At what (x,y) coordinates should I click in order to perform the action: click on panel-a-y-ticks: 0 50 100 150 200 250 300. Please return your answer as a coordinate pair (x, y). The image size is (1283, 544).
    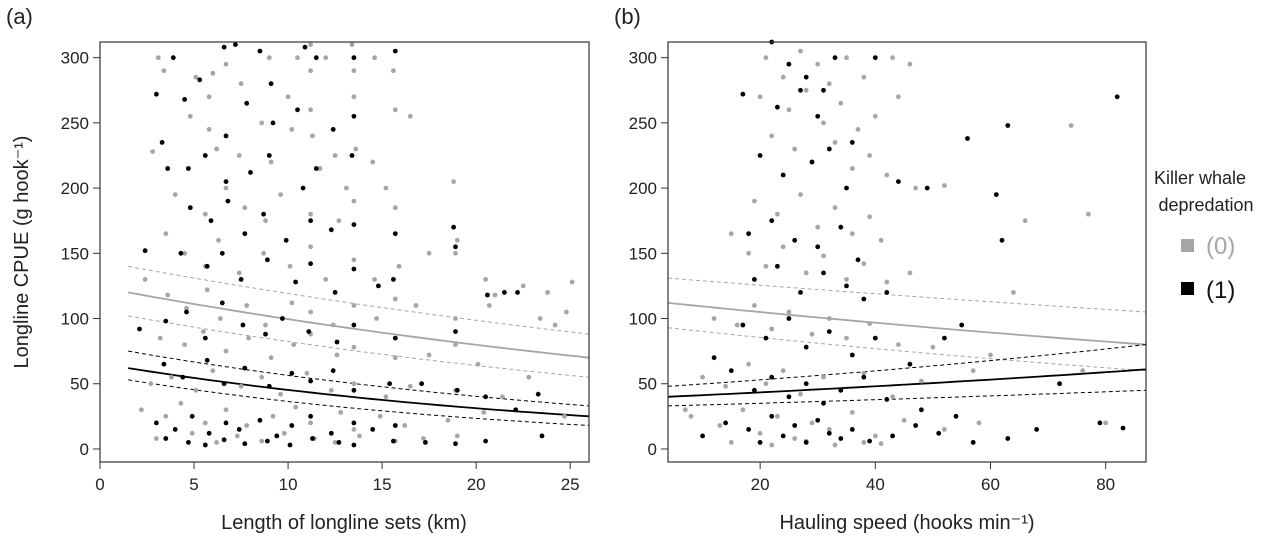
    Looking at the image, I should click on (80, 254).